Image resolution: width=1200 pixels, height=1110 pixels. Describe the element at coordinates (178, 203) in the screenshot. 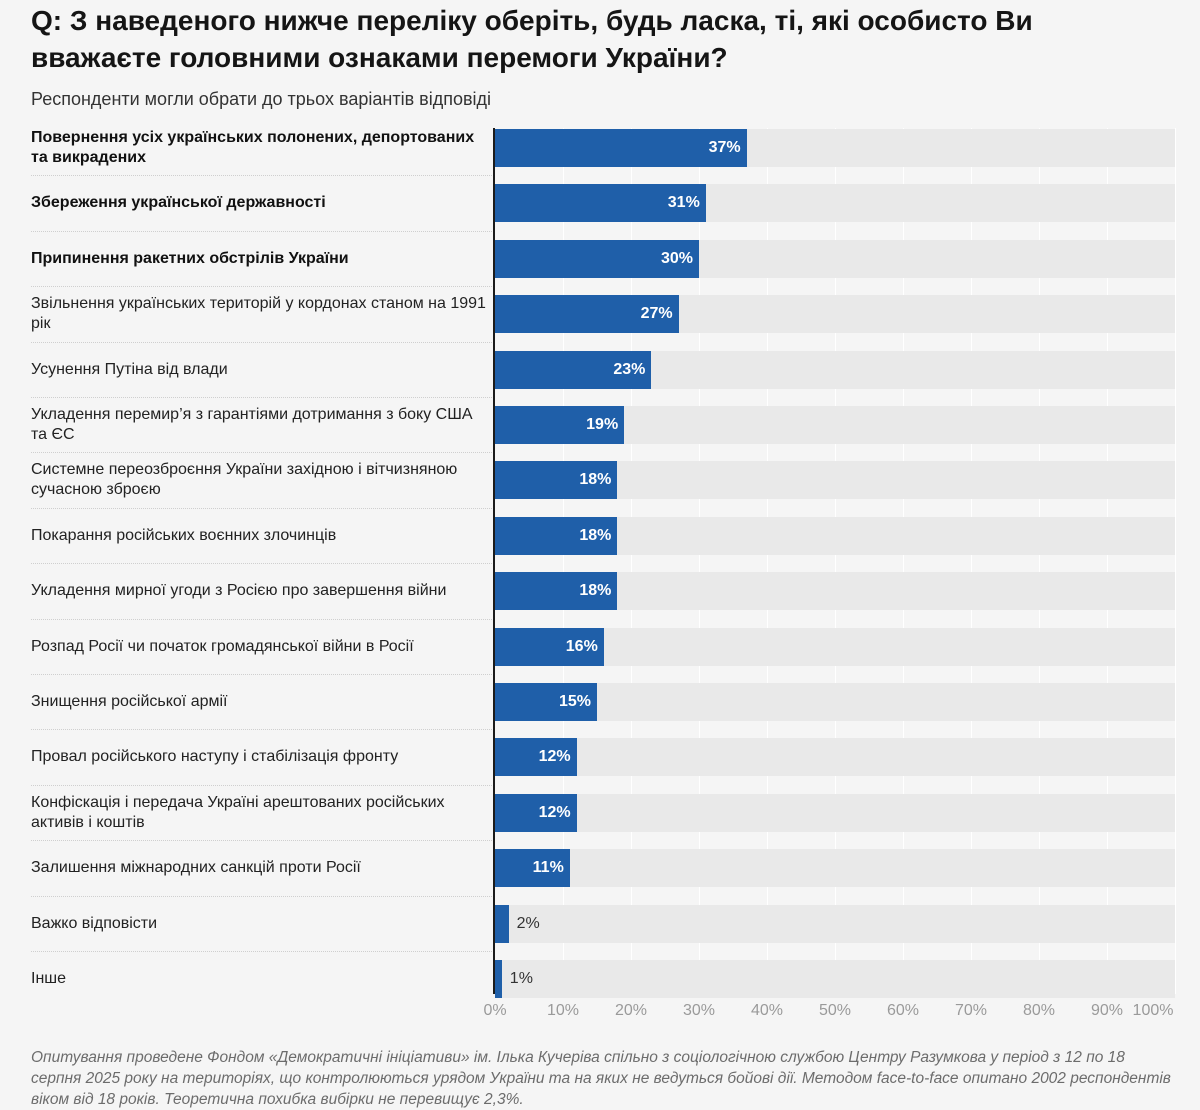

I see `category-label: Збереження української державності` at that location.